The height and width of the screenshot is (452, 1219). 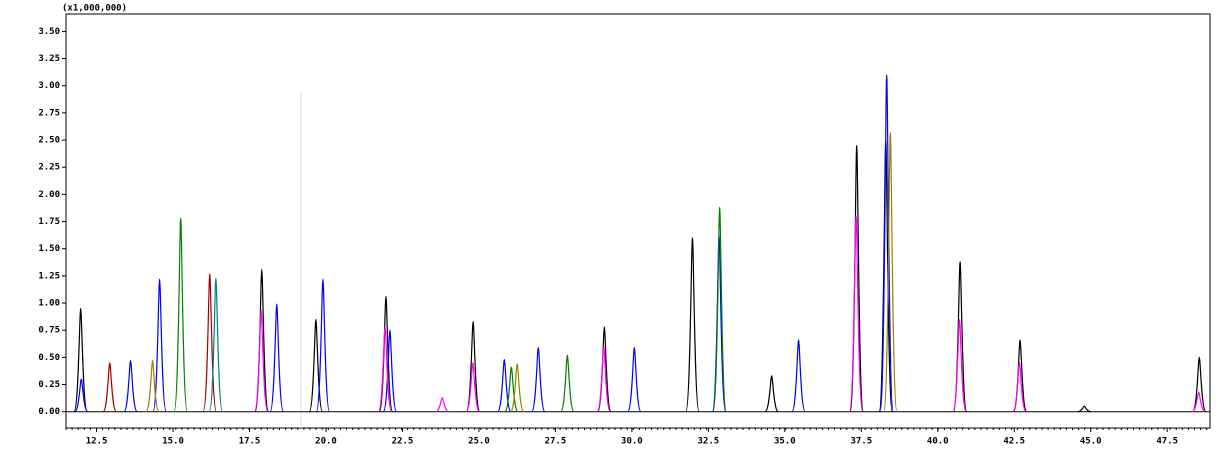 I want to click on y-tick-label: 1.75, so click(x=49, y=222).